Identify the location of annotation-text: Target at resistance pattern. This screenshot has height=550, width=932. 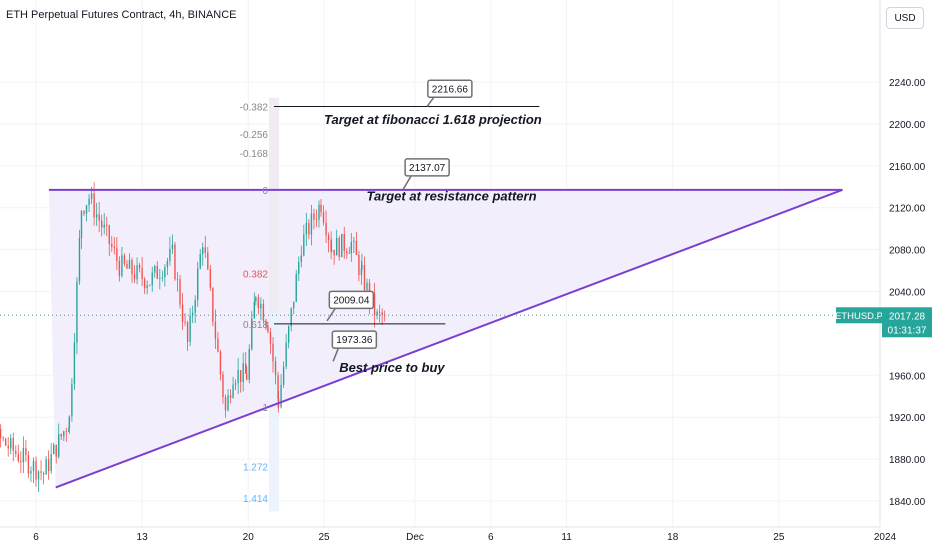
(451, 195).